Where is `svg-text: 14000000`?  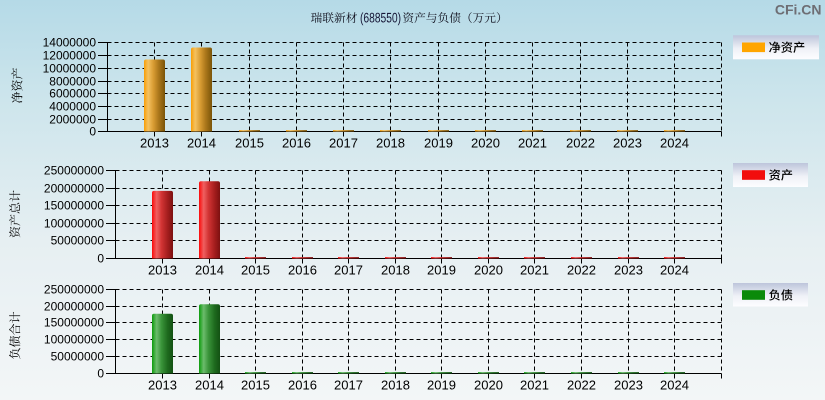 svg-text: 14000000 is located at coordinates (70, 43).